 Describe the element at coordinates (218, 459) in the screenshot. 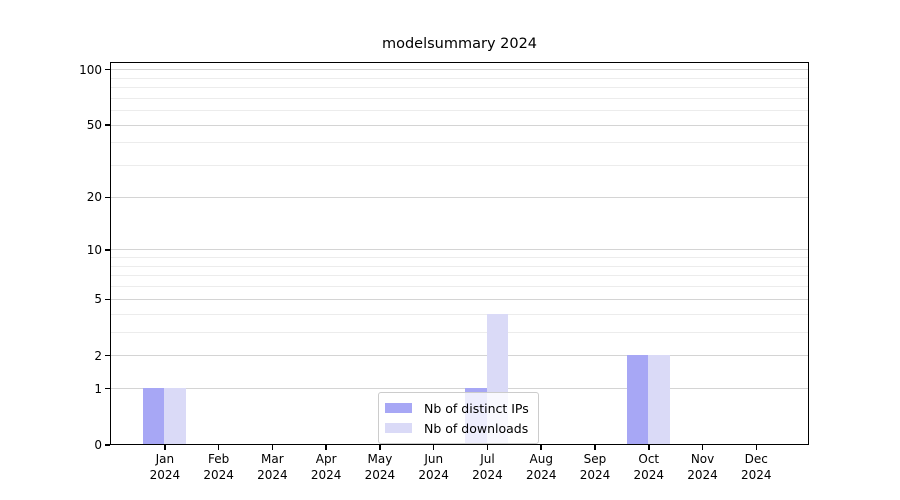

I see `x-tick-month: Feb` at that location.